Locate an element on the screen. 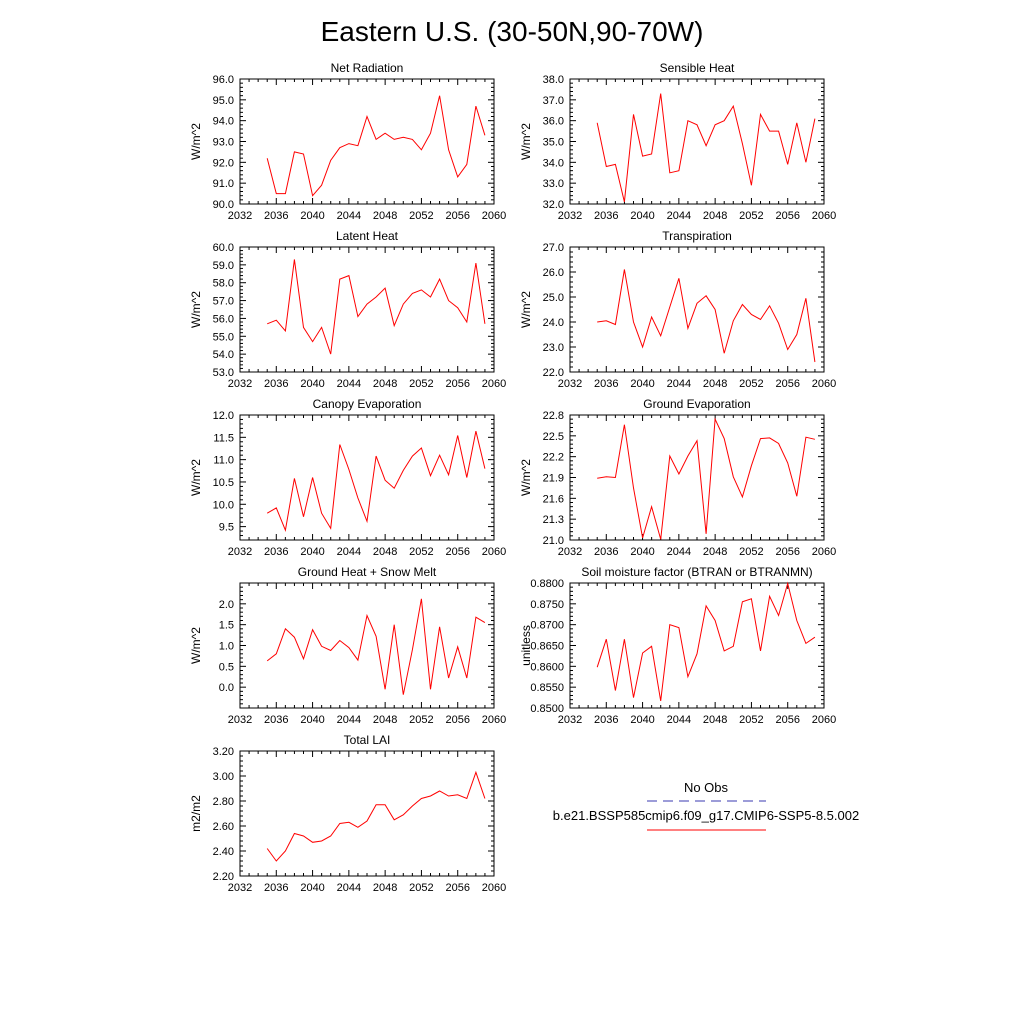 Image resolution: width=1024 pixels, height=1024 pixels. y-tick-label: 95.0 is located at coordinates (223, 101).